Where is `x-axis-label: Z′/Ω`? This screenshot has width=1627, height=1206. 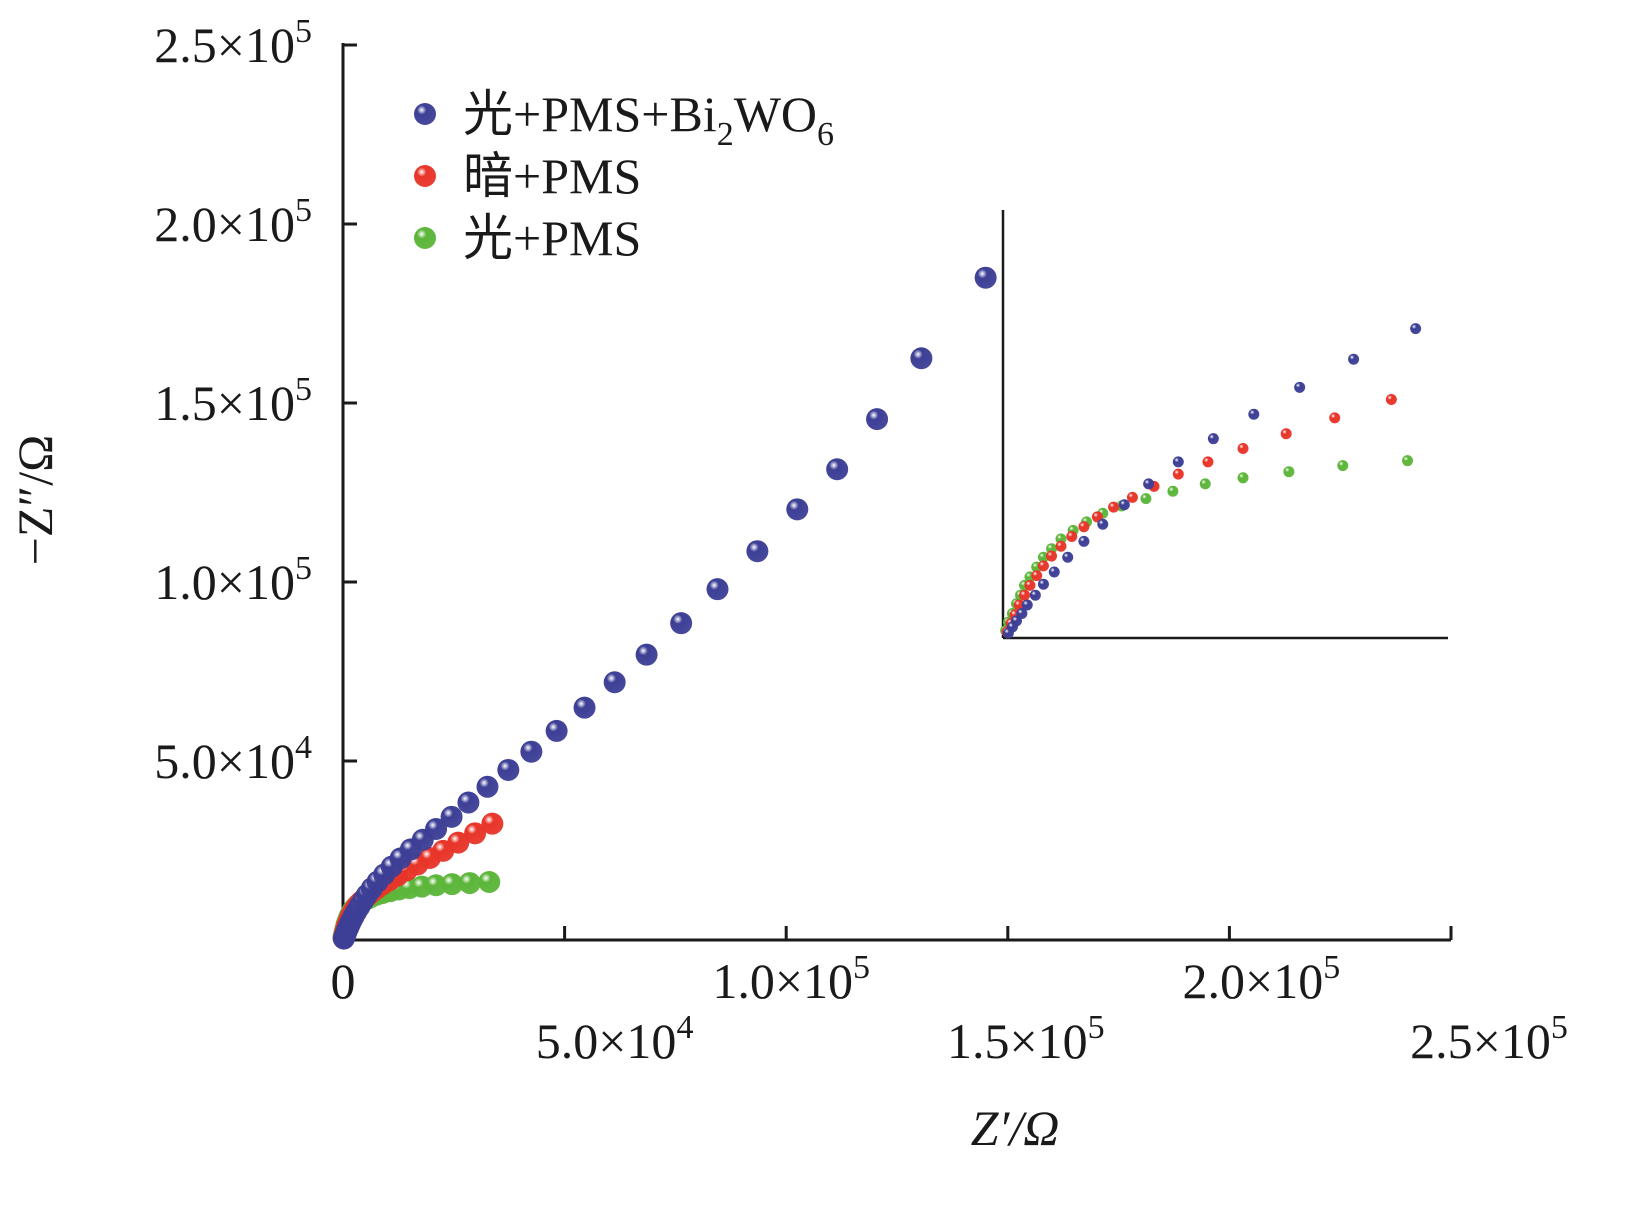 x-axis-label: Z′/Ω is located at coordinates (1015, 1128).